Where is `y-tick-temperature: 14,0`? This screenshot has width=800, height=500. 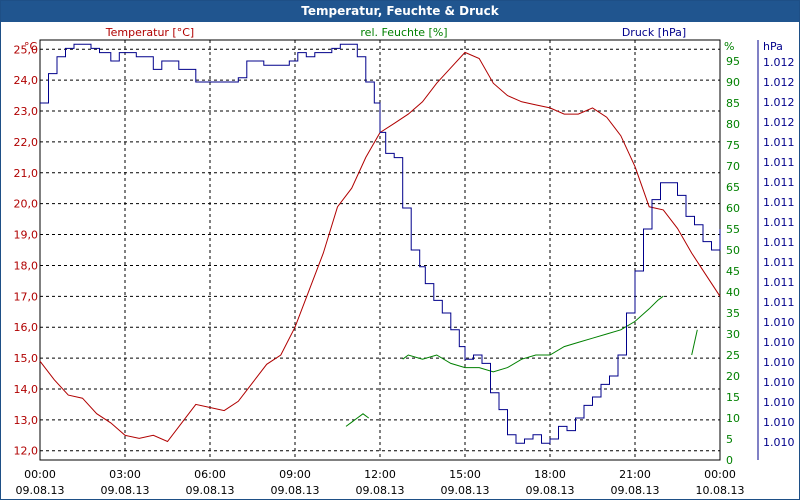 y-tick-temperature: 14,0 is located at coordinates (26, 389).